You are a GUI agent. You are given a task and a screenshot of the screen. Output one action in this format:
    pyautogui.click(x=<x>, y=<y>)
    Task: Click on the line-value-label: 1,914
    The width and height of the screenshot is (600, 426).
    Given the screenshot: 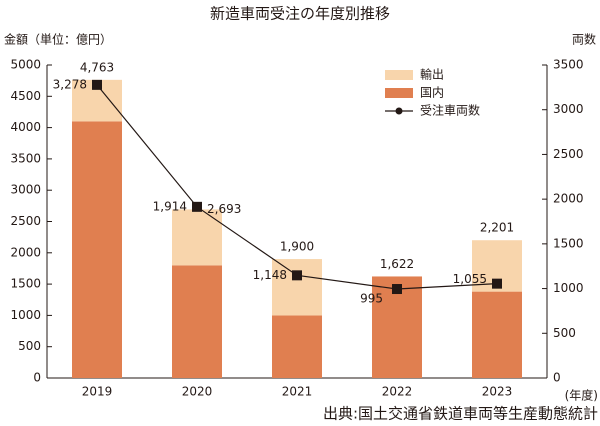 What is the action you would take?
    pyautogui.click(x=170, y=206)
    